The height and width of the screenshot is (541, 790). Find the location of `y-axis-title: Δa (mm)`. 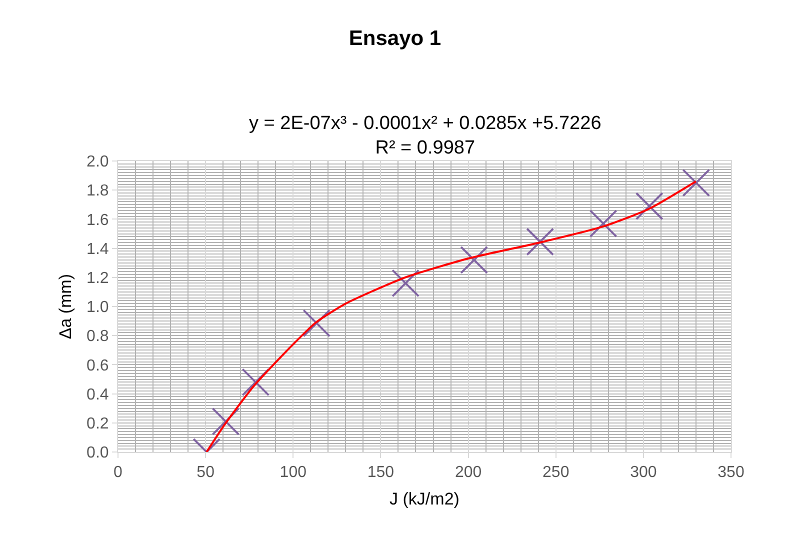

y-axis-title: Δa (mm) is located at coordinates (66, 307).